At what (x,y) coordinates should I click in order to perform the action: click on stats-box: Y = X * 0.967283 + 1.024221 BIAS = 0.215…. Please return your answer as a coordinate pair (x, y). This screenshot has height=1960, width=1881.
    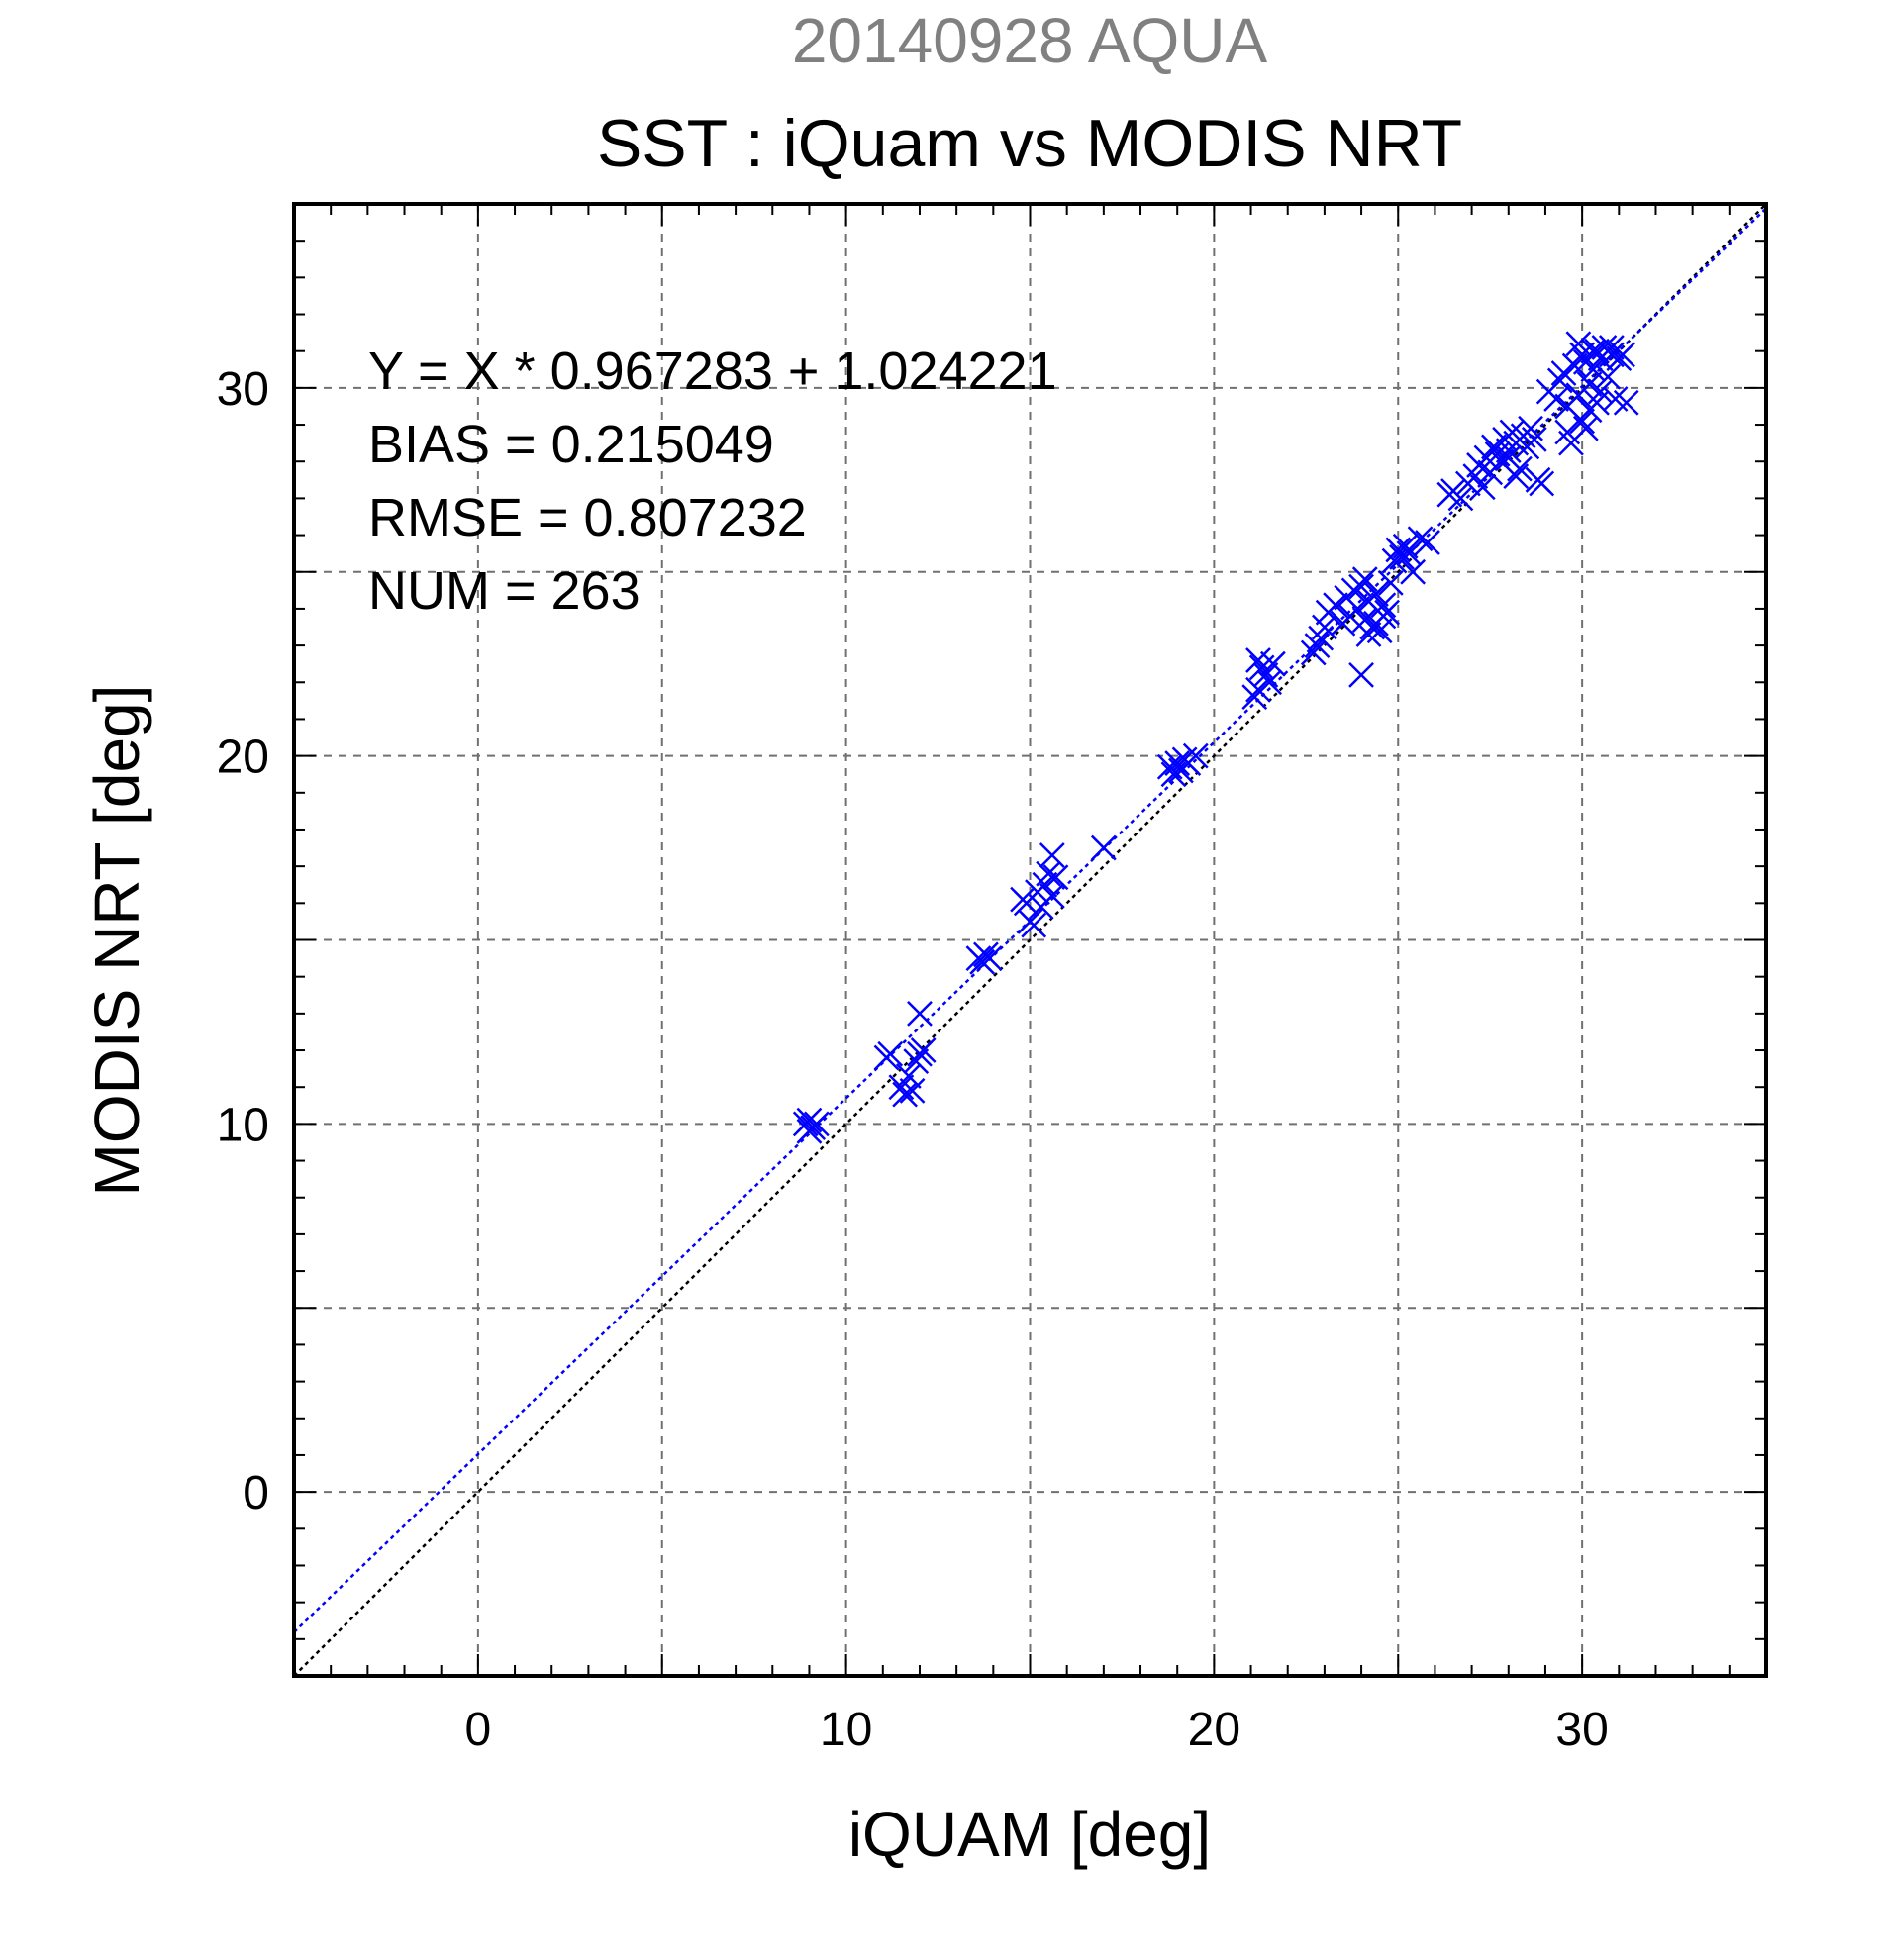
    Looking at the image, I should click on (712, 481).